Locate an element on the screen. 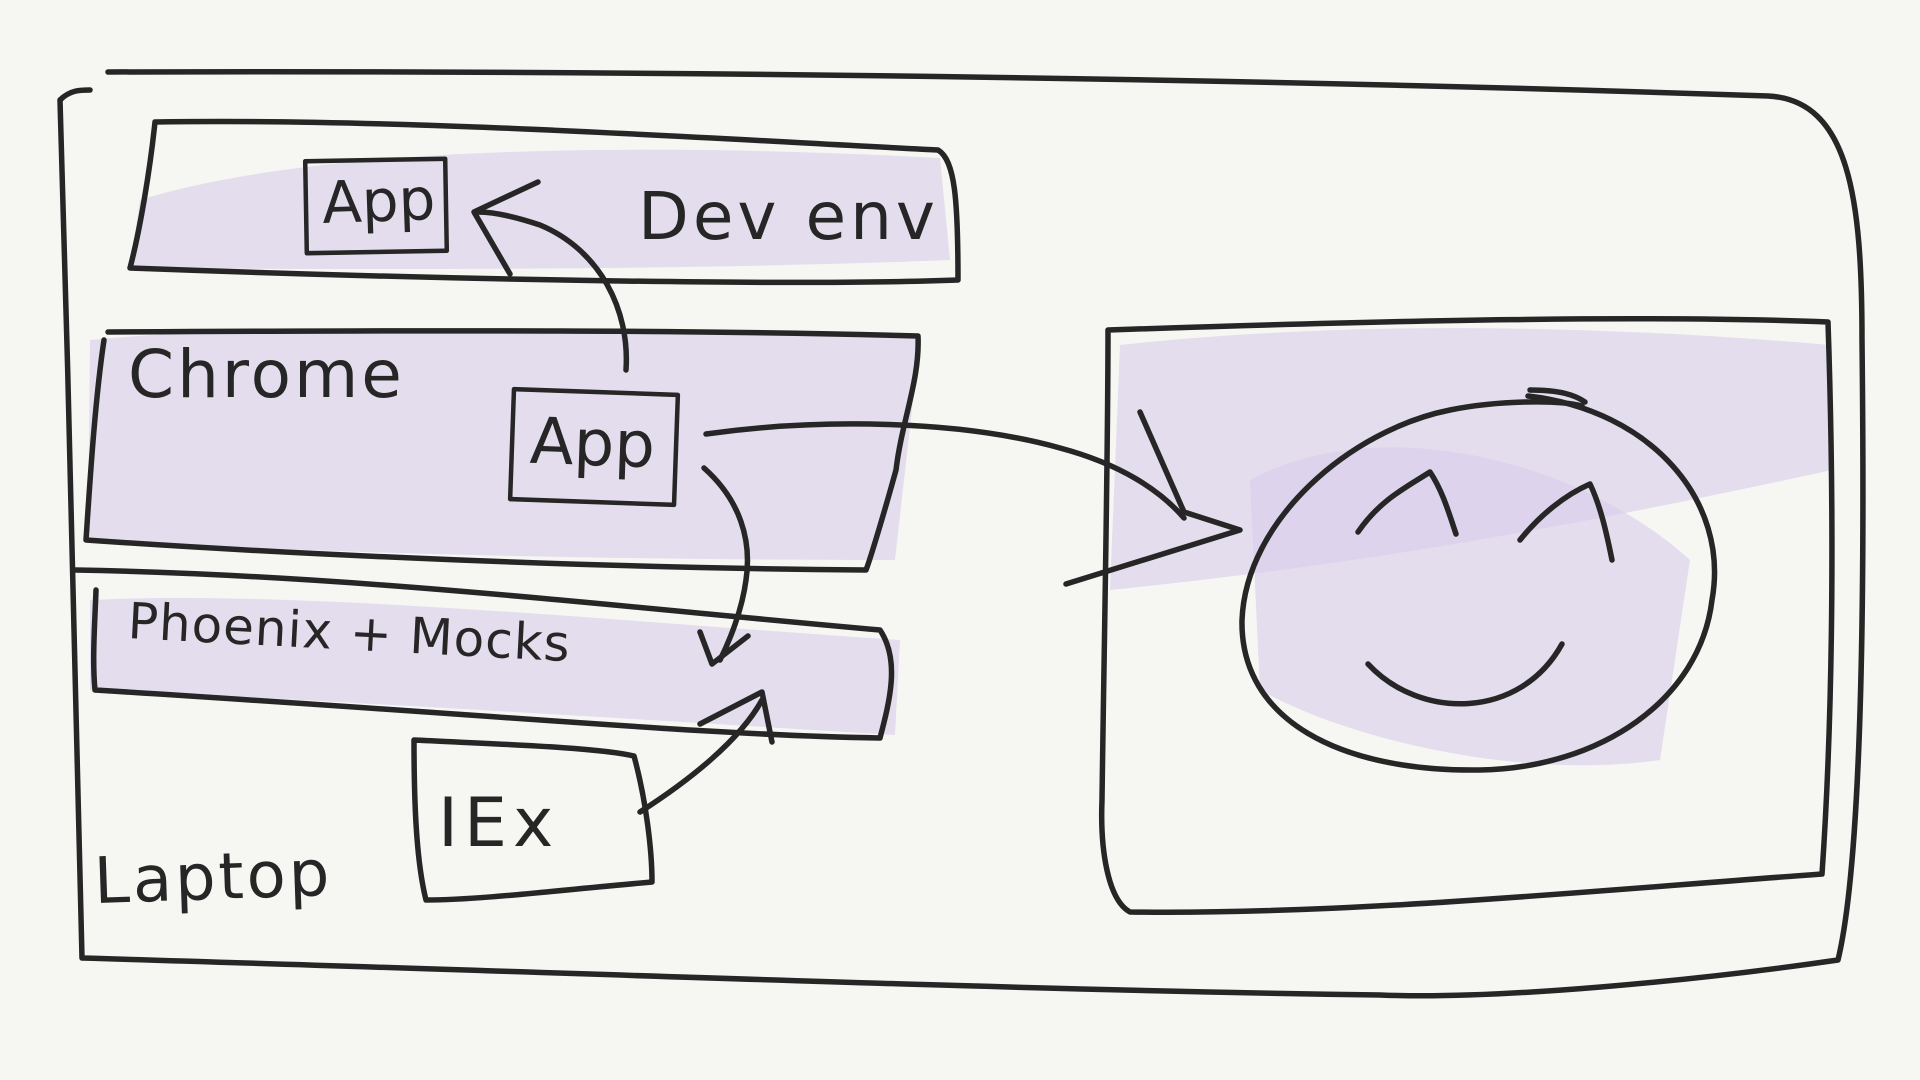  app-label-dev: App is located at coordinates (378, 201).